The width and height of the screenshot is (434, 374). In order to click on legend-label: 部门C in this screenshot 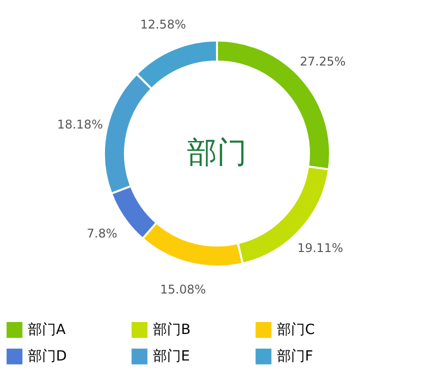, I will do `click(296, 330)`.